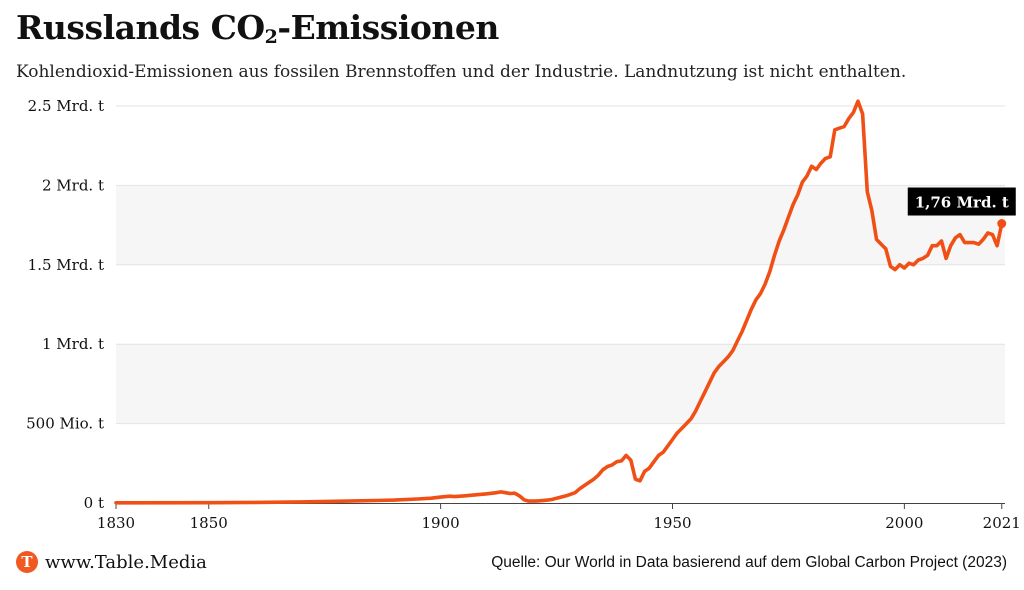 The image size is (1024, 590). What do you see at coordinates (27, 562) in the screenshot?
I see `table-media-logo-icon: T` at bounding box center [27, 562].